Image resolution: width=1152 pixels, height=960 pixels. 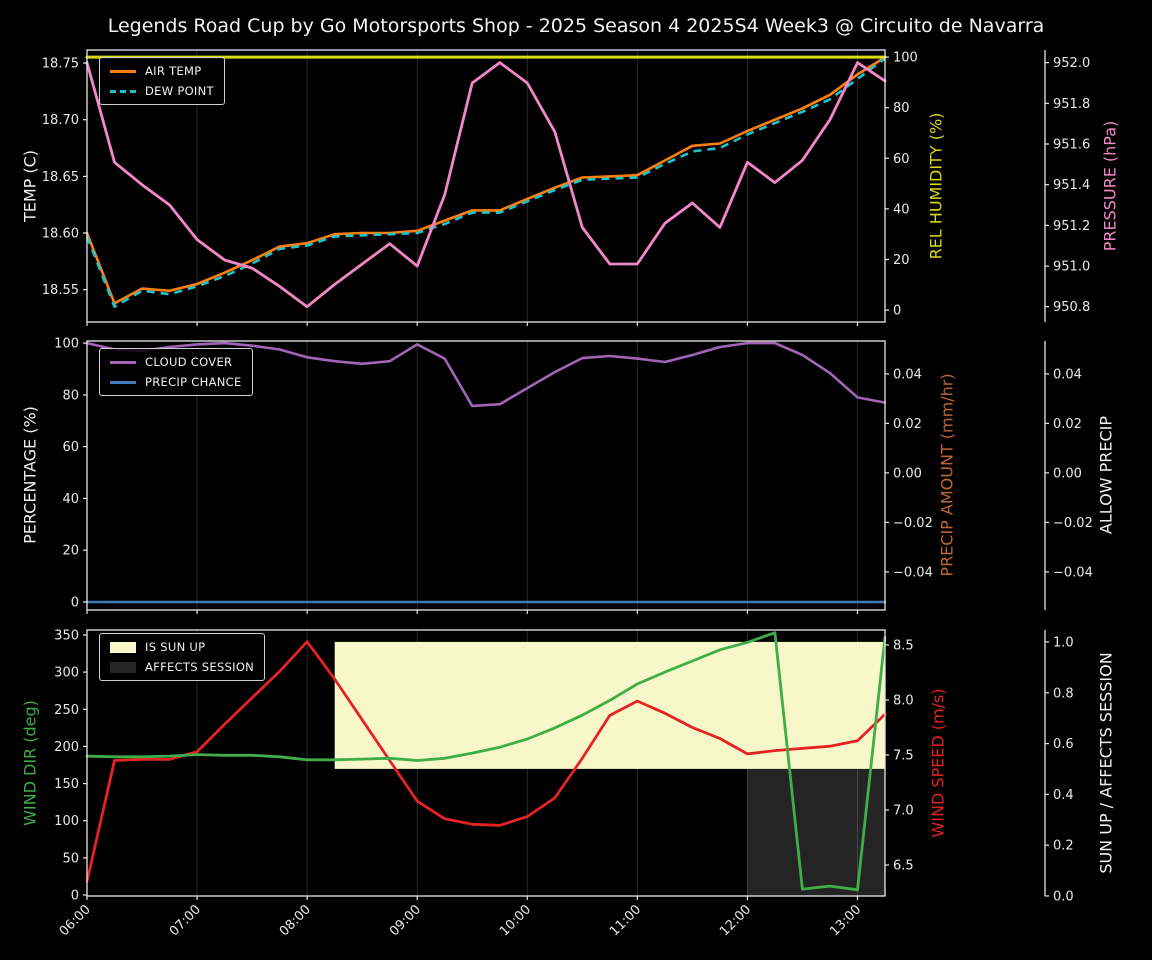 I want to click on y-tick-label: 150, so click(x=66, y=784).